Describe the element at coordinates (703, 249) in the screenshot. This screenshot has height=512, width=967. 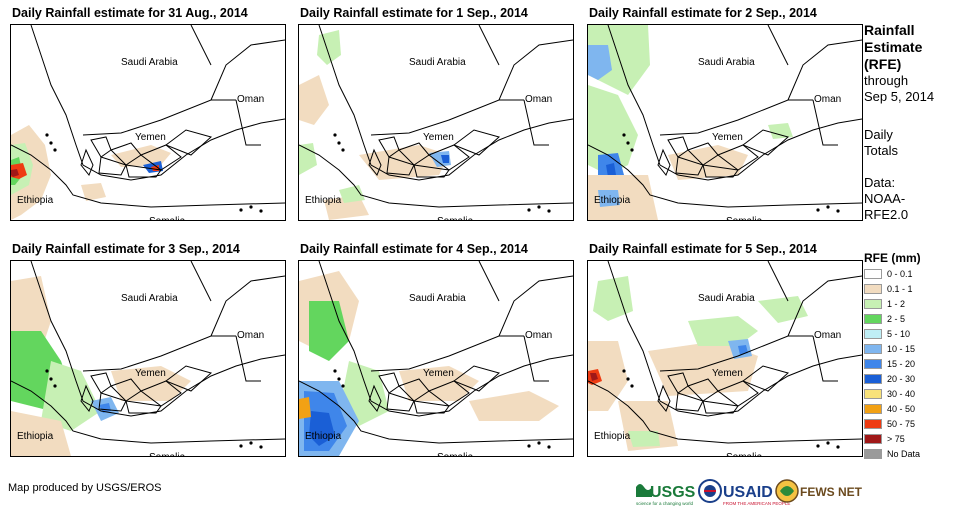
I see `panel-title: Daily Rainfall estimate for 5 Sep., 2014` at that location.